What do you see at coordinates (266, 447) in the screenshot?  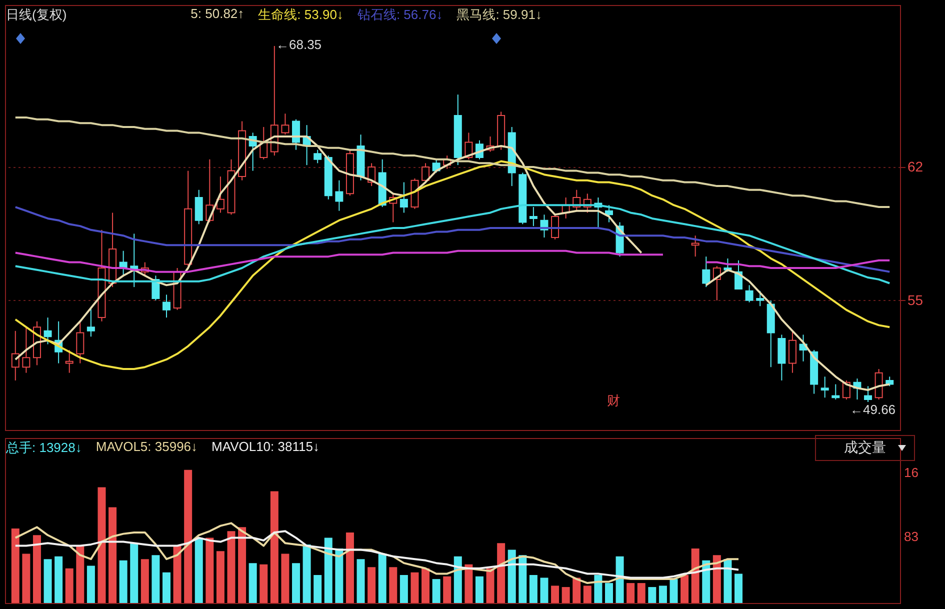 I see `text: MAVOL10: 38115↓` at bounding box center [266, 447].